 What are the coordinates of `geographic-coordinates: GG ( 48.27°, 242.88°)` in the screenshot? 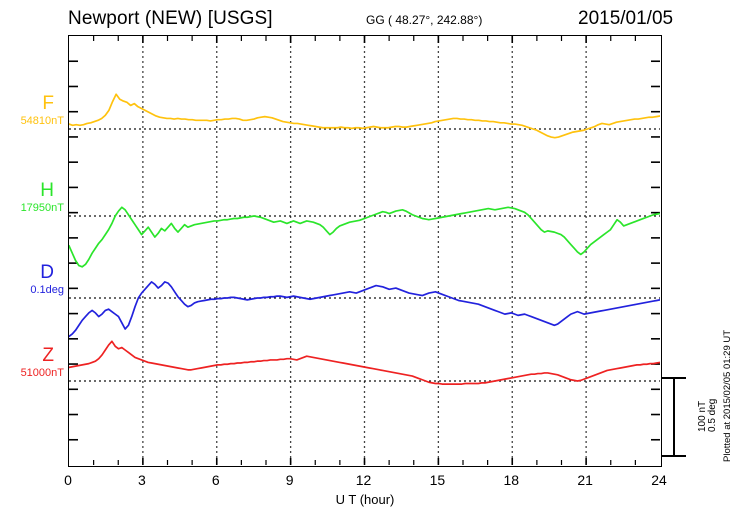 It's located at (424, 20).